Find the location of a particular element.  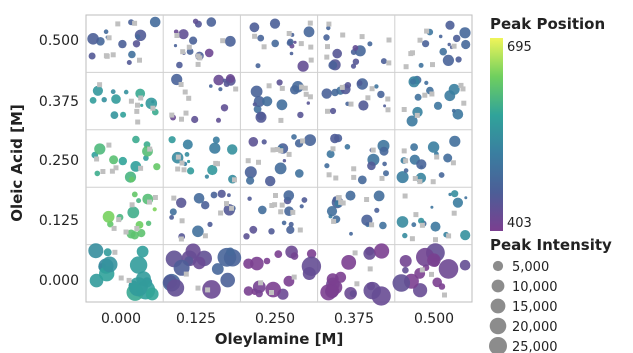

x-tick-label: 0.000 is located at coordinates (121, 319).